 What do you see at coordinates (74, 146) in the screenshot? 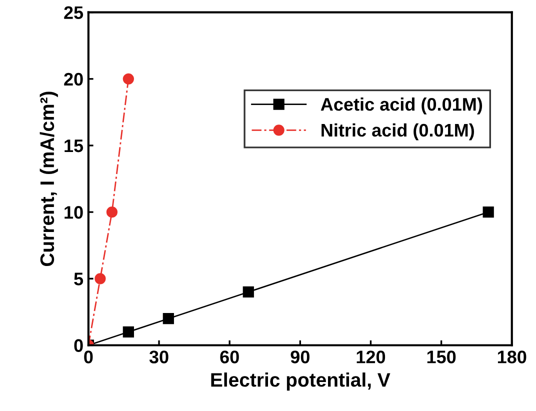
I see `y-tick-label: 15` at bounding box center [74, 146].